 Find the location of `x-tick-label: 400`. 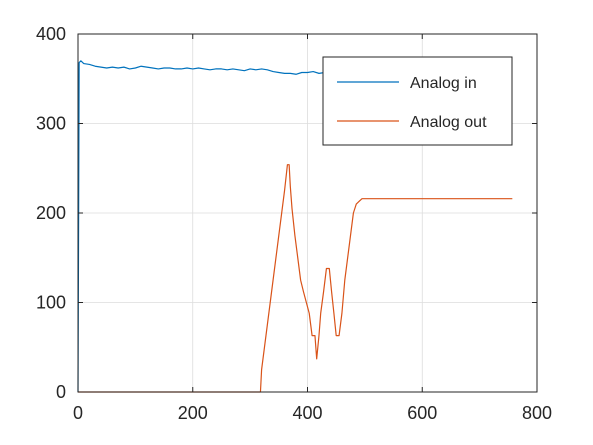

x-tick-label: 400 is located at coordinates (307, 413).